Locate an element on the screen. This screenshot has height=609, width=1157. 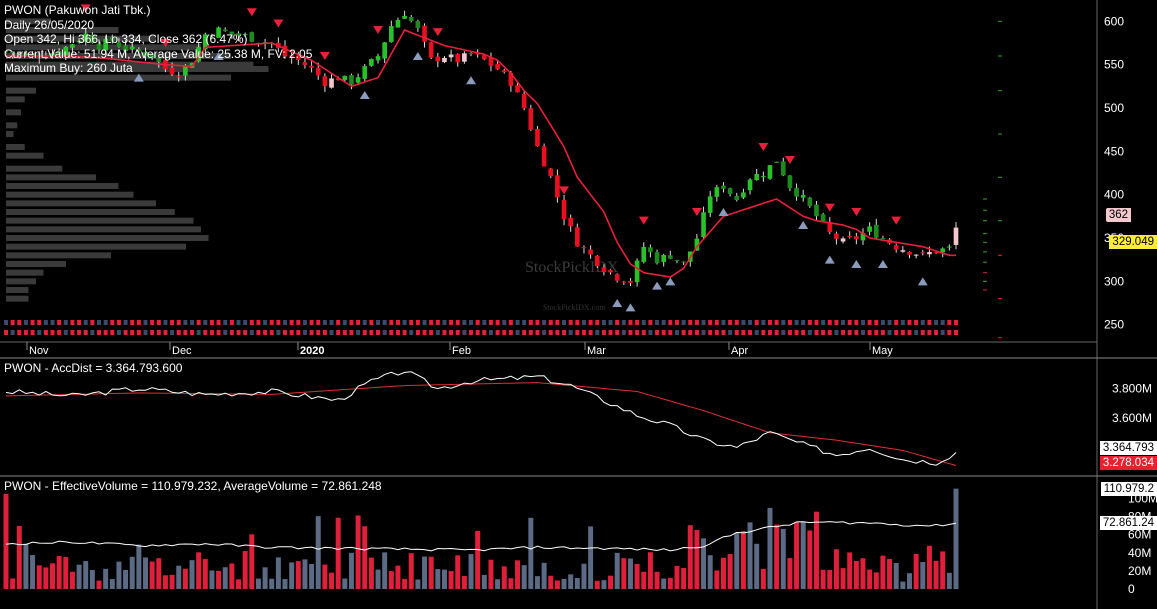
sell-signal-marker is located at coordinates (643, 220).